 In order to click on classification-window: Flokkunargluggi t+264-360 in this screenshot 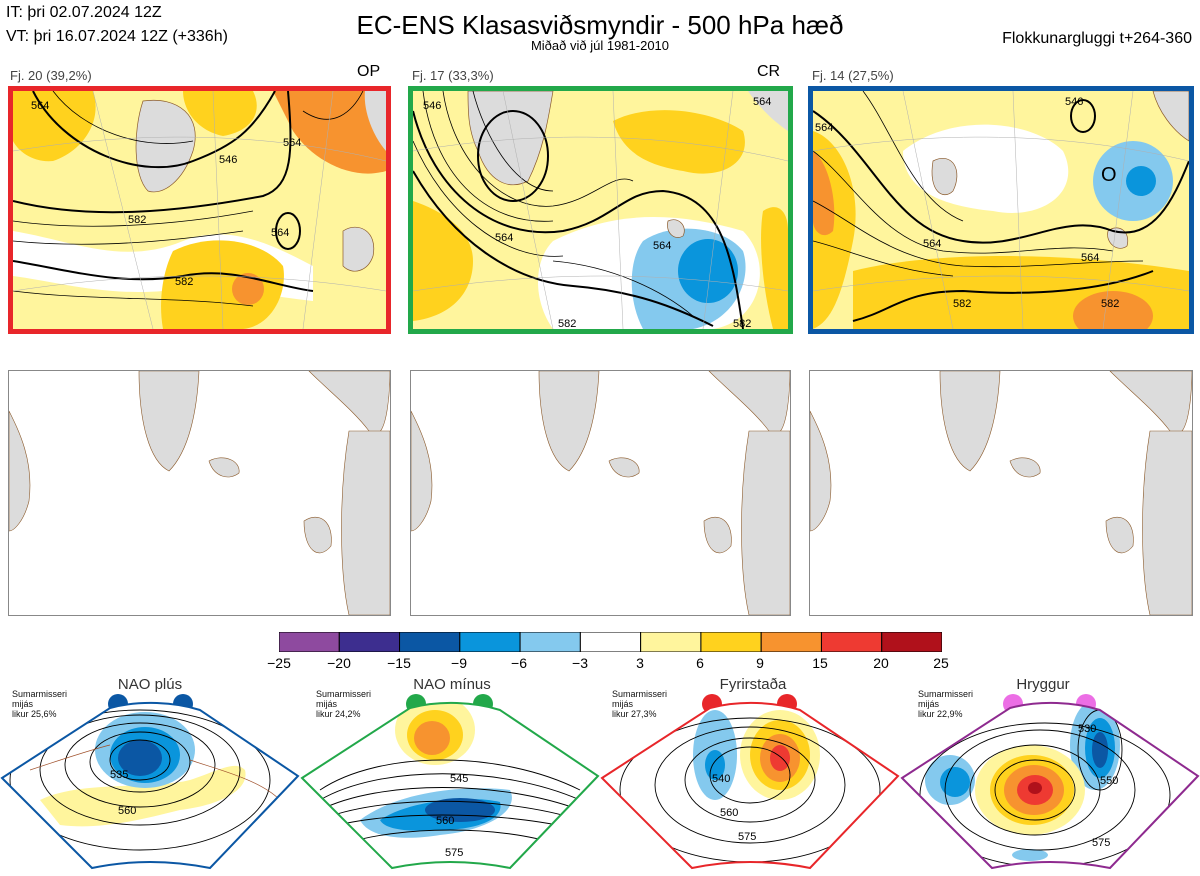, I will do `click(1097, 38)`.